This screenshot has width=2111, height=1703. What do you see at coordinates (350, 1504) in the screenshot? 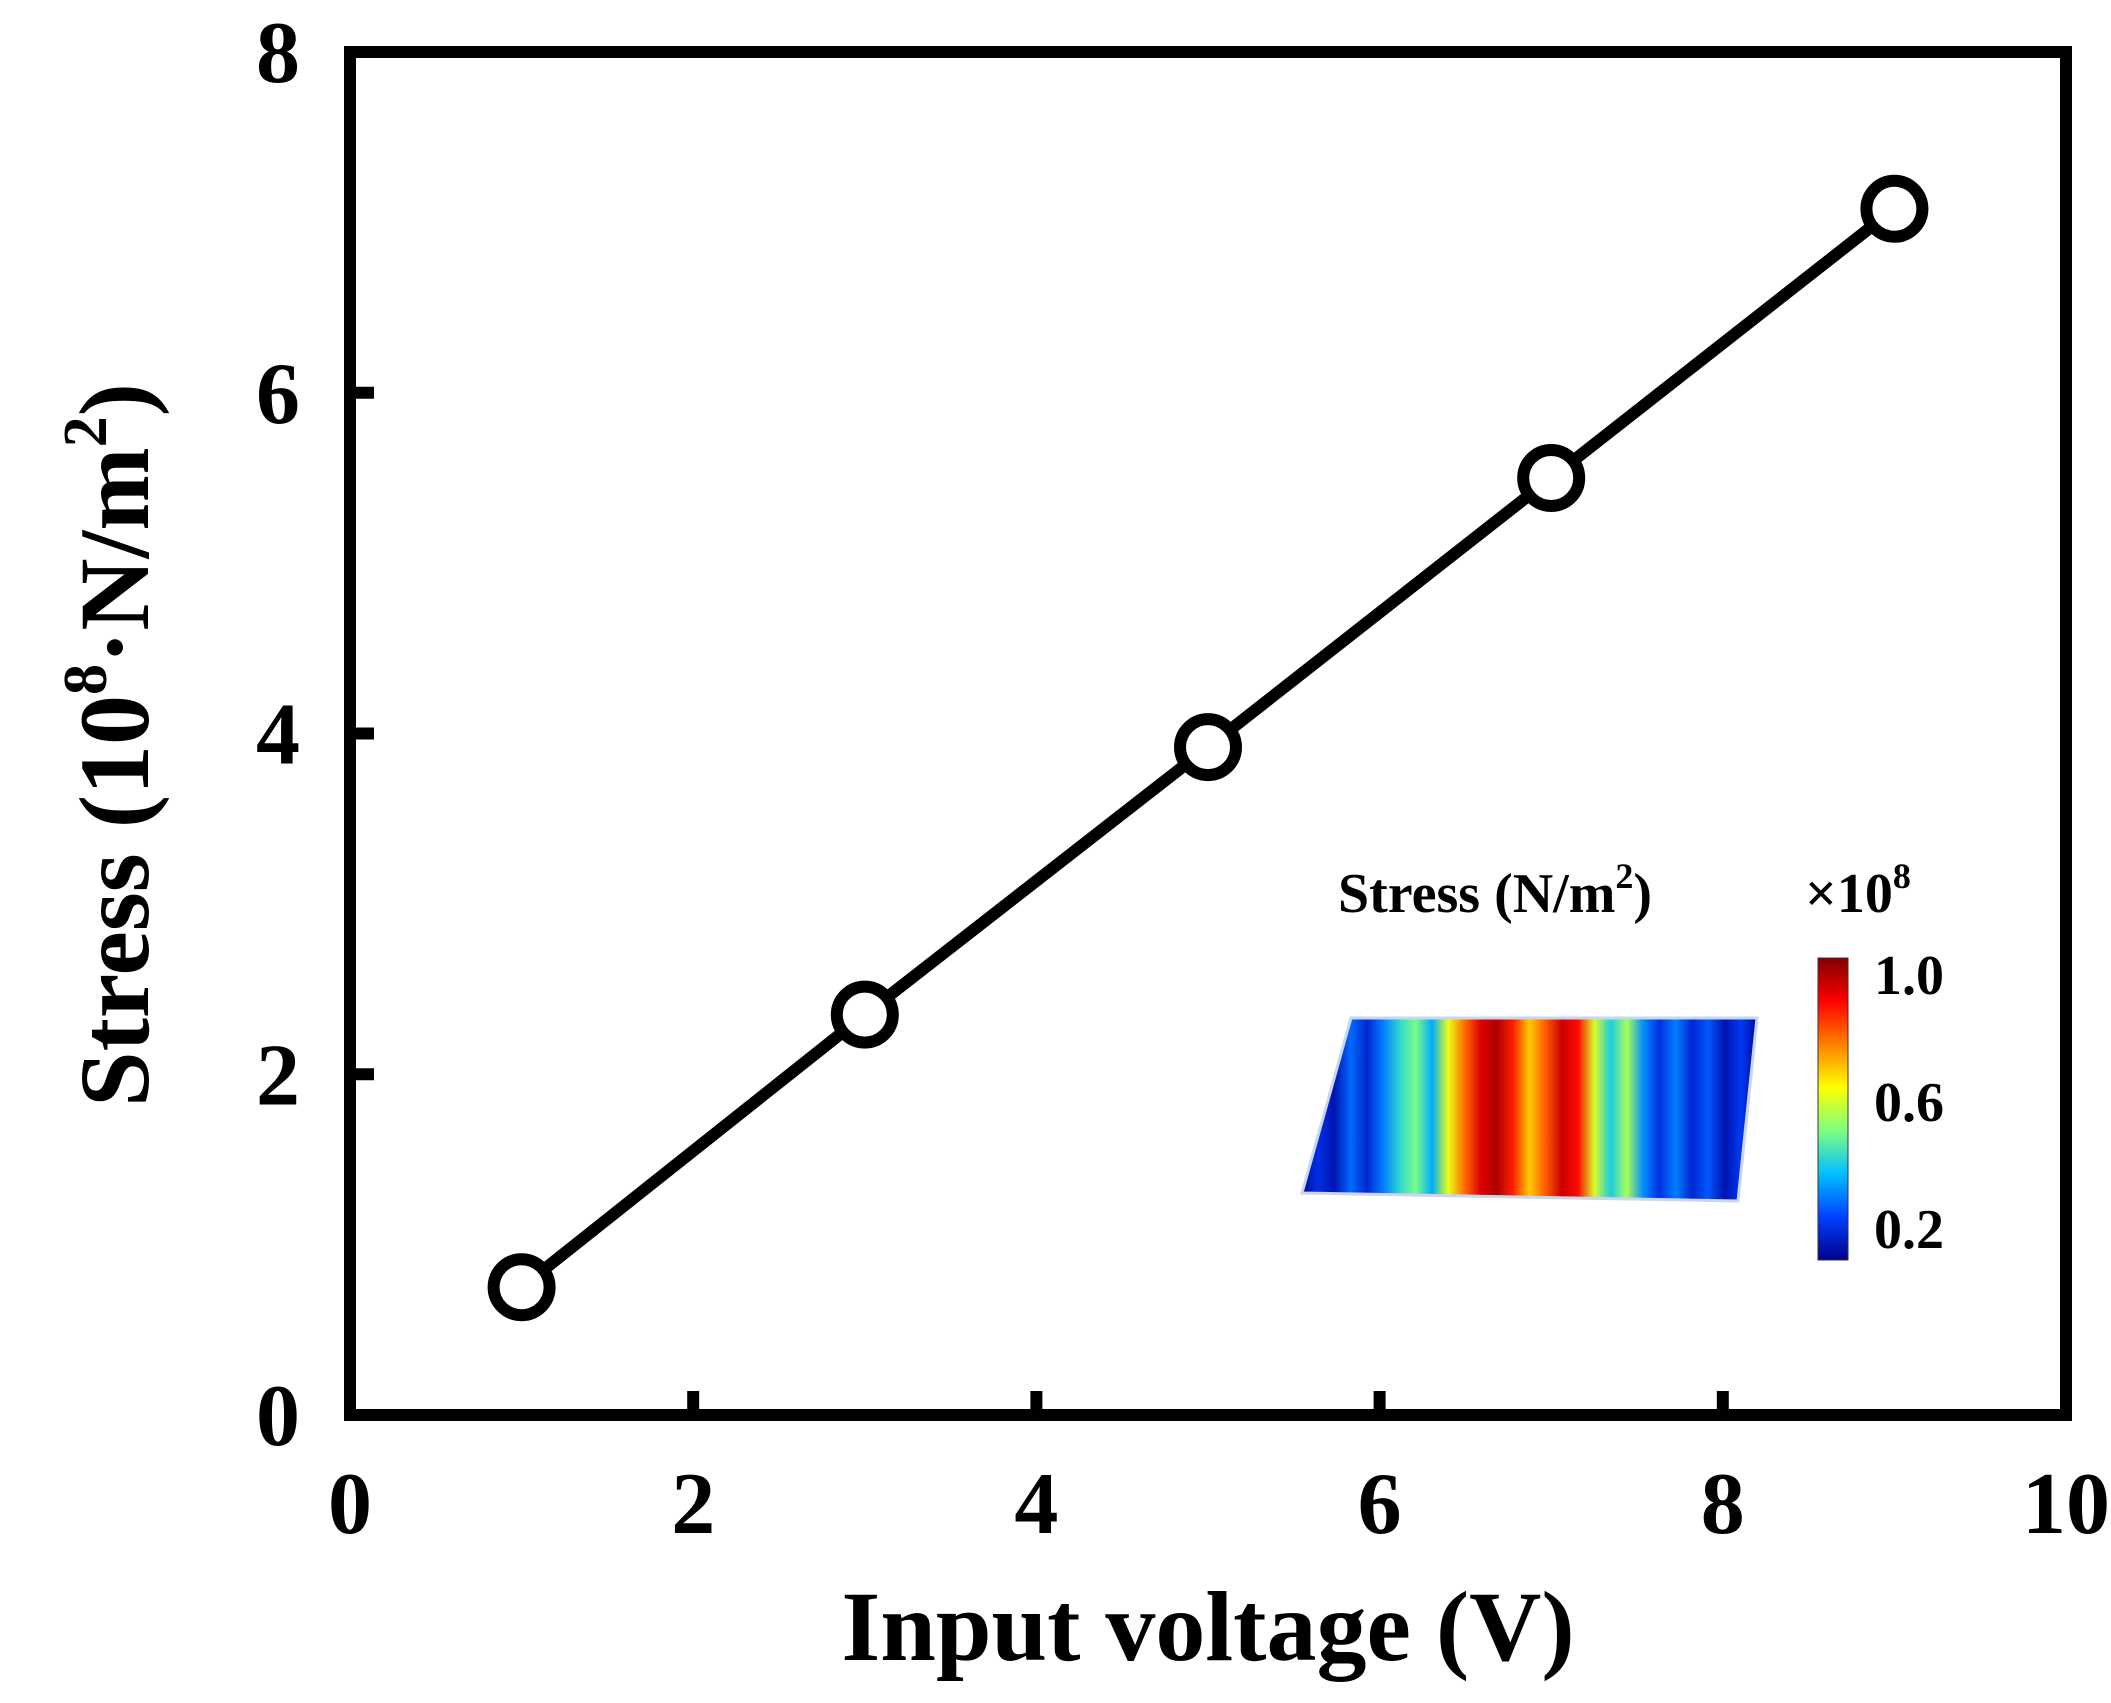
I see `x-tick-label-0: 0` at bounding box center [350, 1504].